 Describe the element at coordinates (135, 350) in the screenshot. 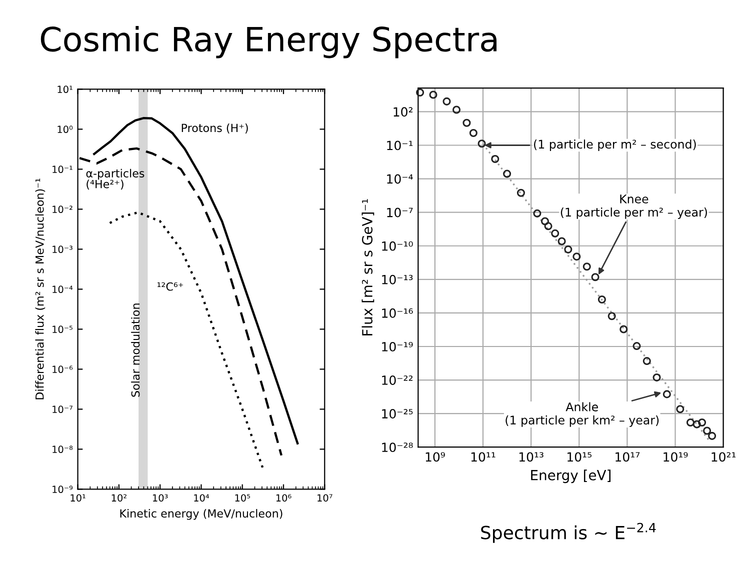

I see `band-label: Solar modulation` at that location.